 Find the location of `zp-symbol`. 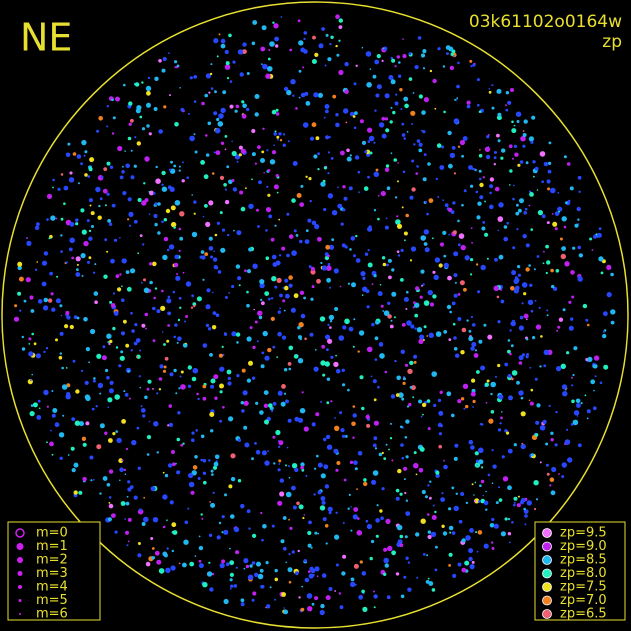

zp-symbol is located at coordinates (547, 546).